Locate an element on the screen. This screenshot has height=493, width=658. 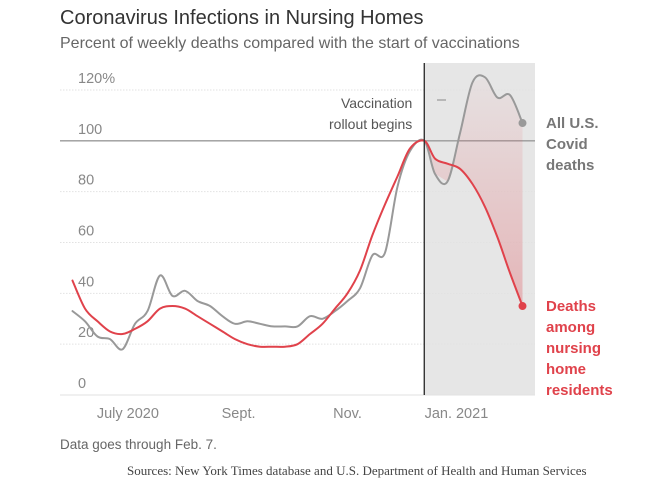
y-axis-ticks: 0 20 40 60 80 100 120% is located at coordinates (96, 231).